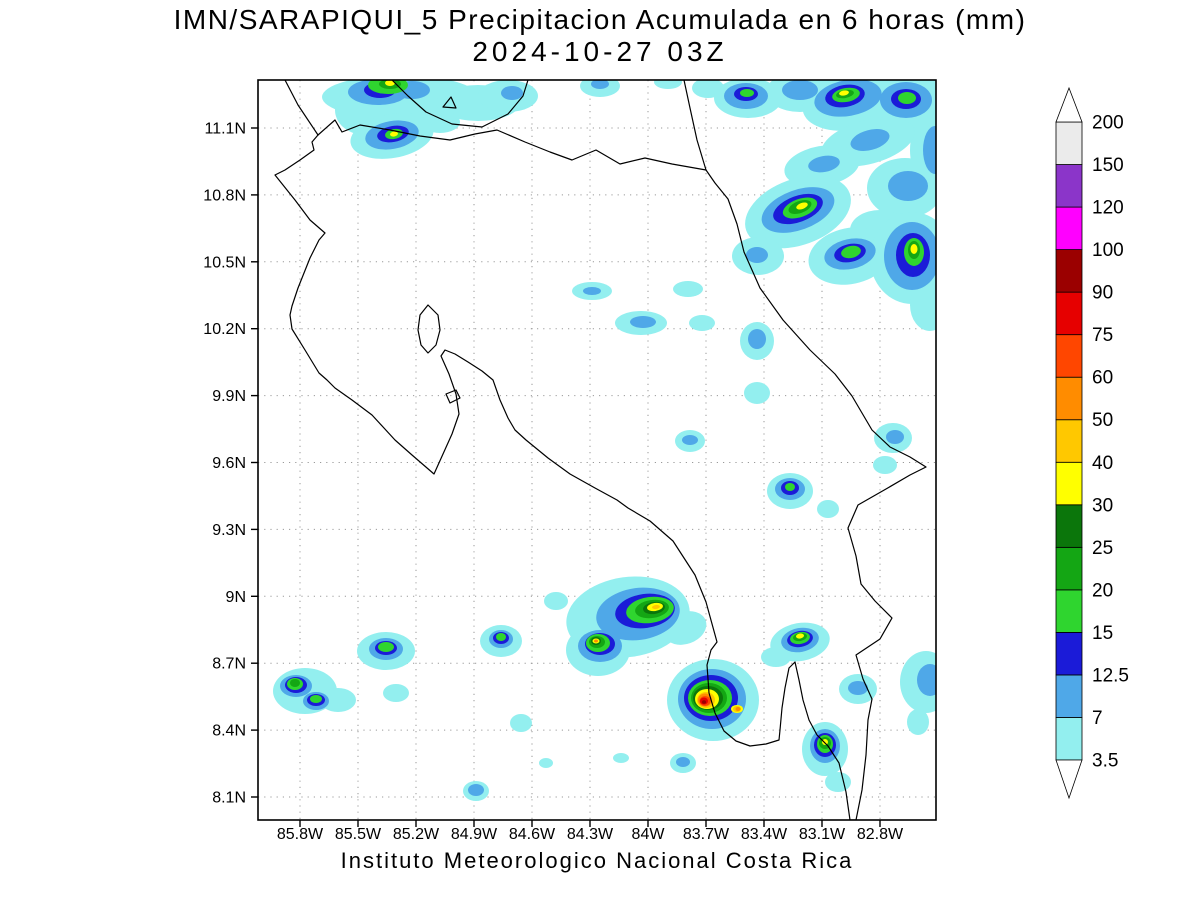  Describe the element at coordinates (1092, 443) in the screenshot. I see `colorbar: 200 150 120 100 90 75 60 50 40 30 25 20 15 12.5 7 3.5` at that location.